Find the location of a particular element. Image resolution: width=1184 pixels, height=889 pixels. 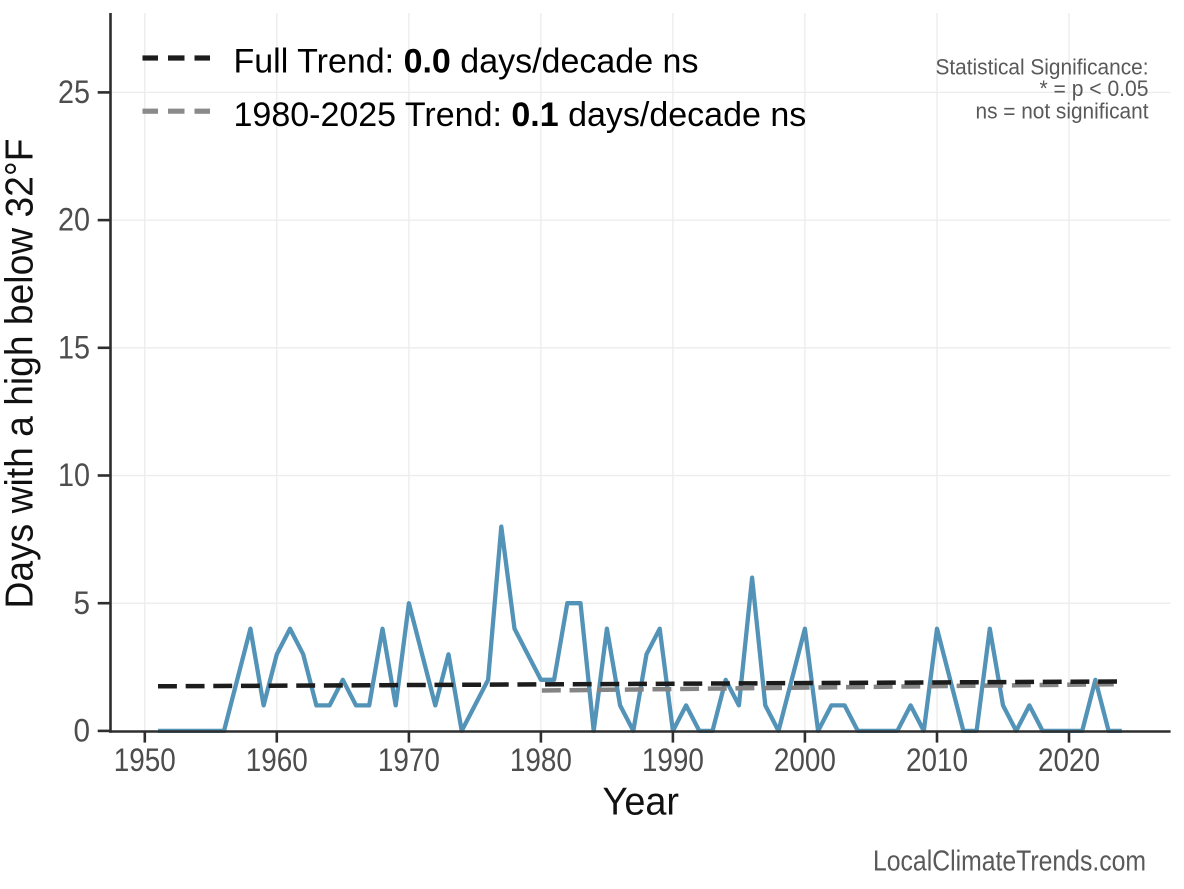

svg-text: Days with a high below 32°F is located at coordinates (21, 374).